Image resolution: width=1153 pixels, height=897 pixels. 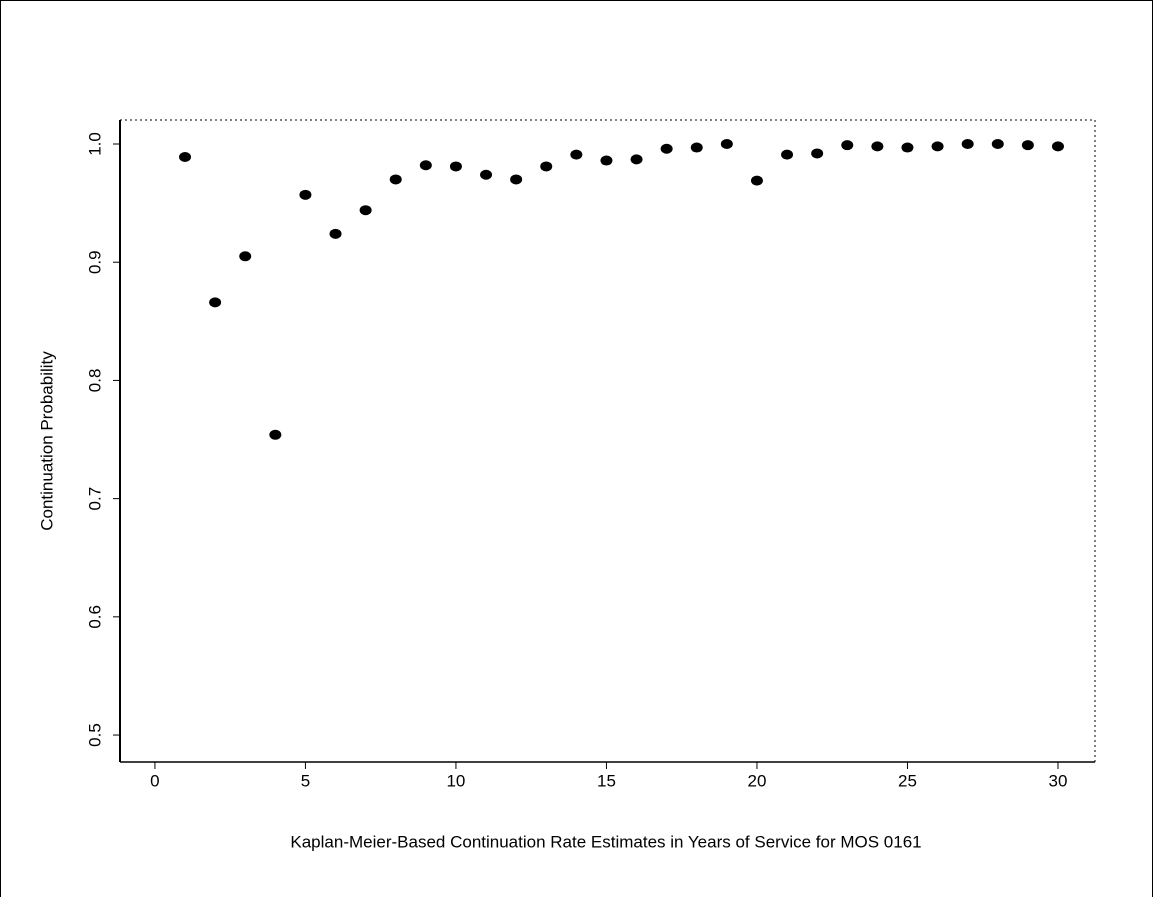 What do you see at coordinates (756, 780) in the screenshot?
I see `x-tick-label: 20` at bounding box center [756, 780].